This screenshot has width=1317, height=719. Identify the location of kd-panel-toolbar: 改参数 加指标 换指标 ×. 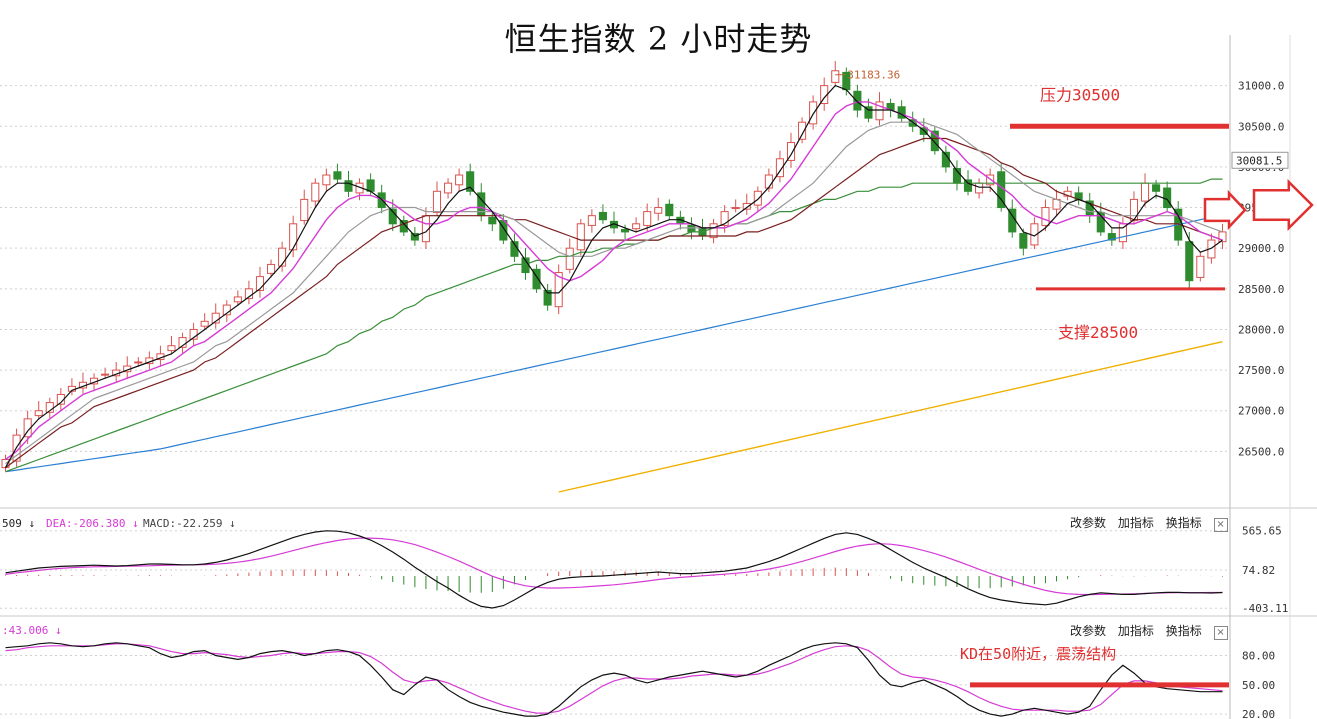
(1145, 631).